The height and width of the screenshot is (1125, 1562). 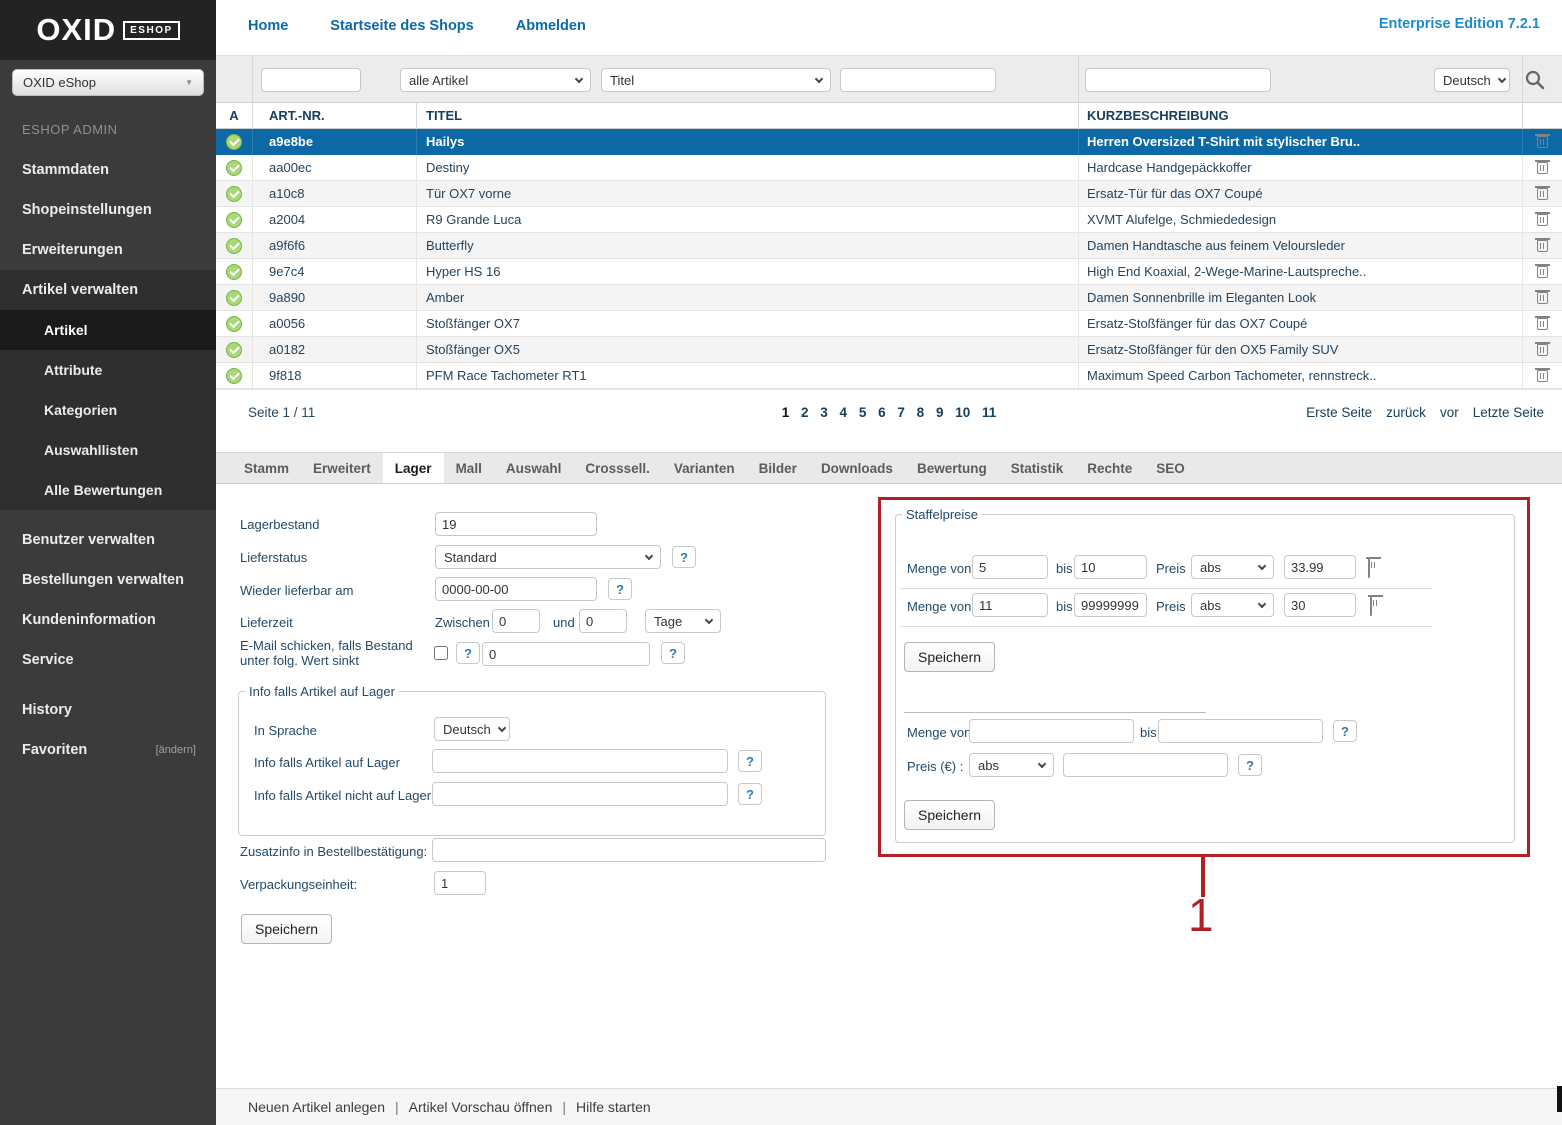 What do you see at coordinates (1535, 82) in the screenshot?
I see `search-icon` at bounding box center [1535, 82].